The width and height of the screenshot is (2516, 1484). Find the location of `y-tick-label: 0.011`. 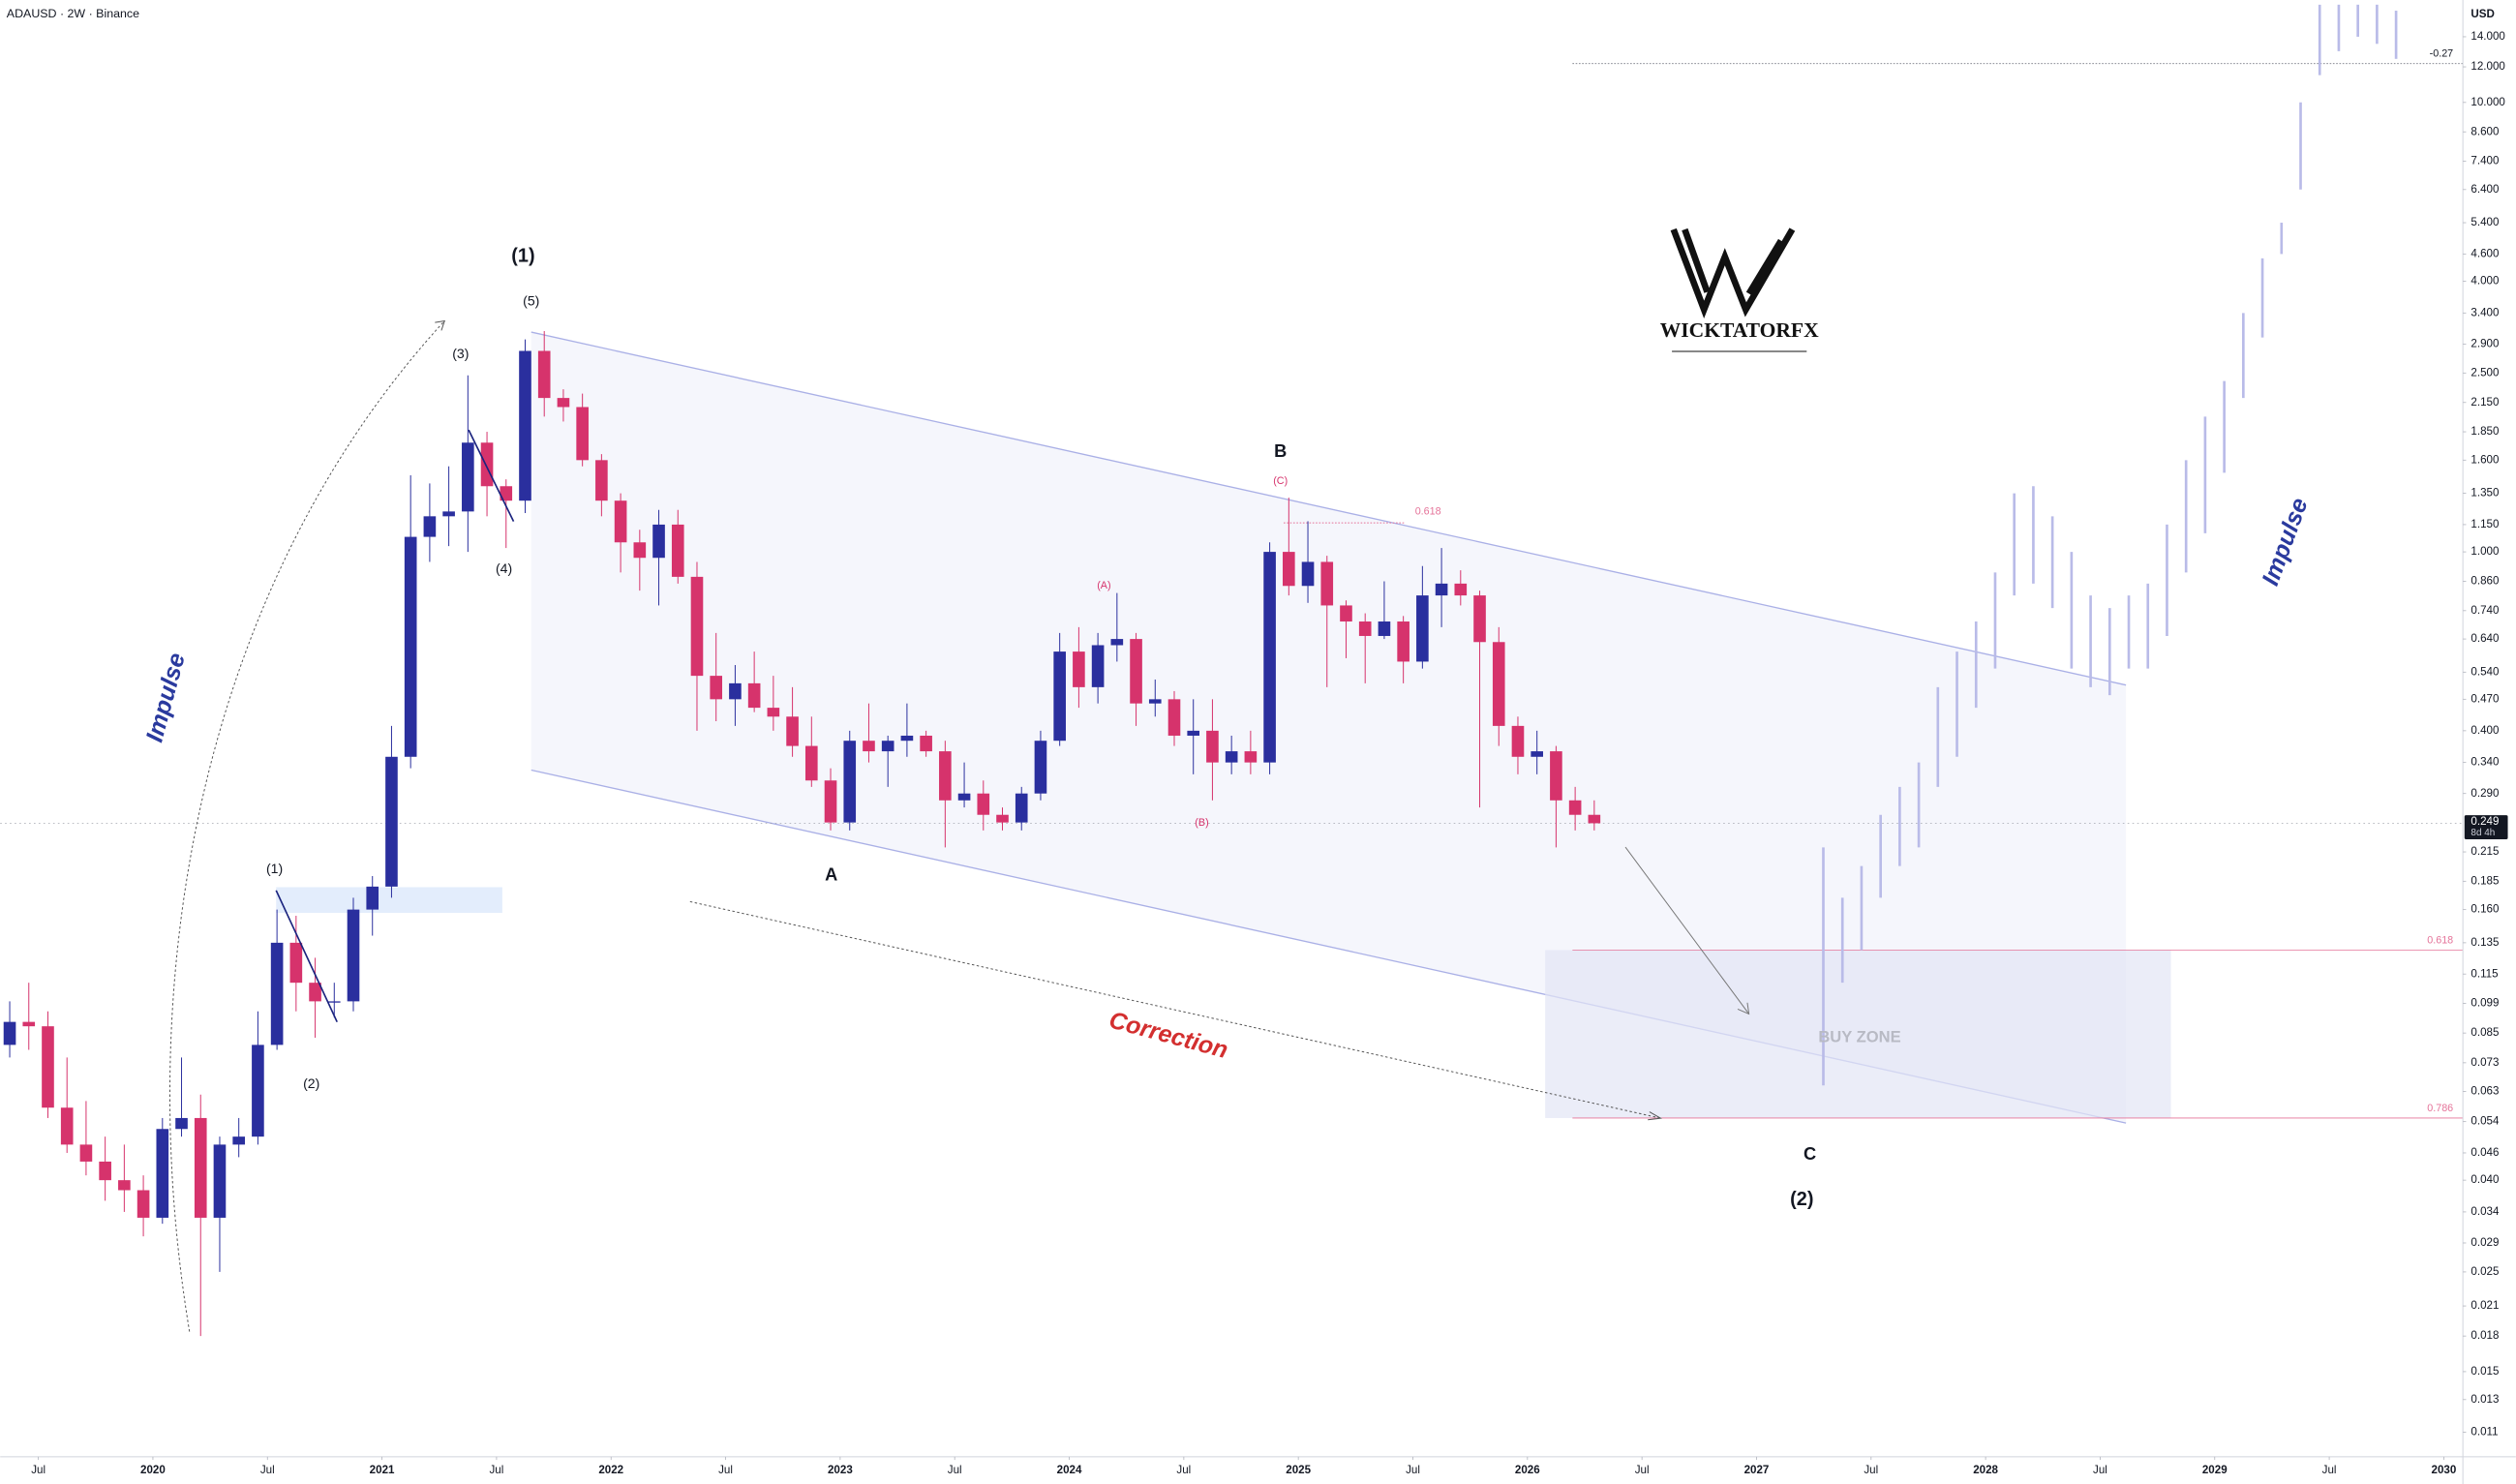

y-tick-label: 0.011 is located at coordinates (2484, 1432).